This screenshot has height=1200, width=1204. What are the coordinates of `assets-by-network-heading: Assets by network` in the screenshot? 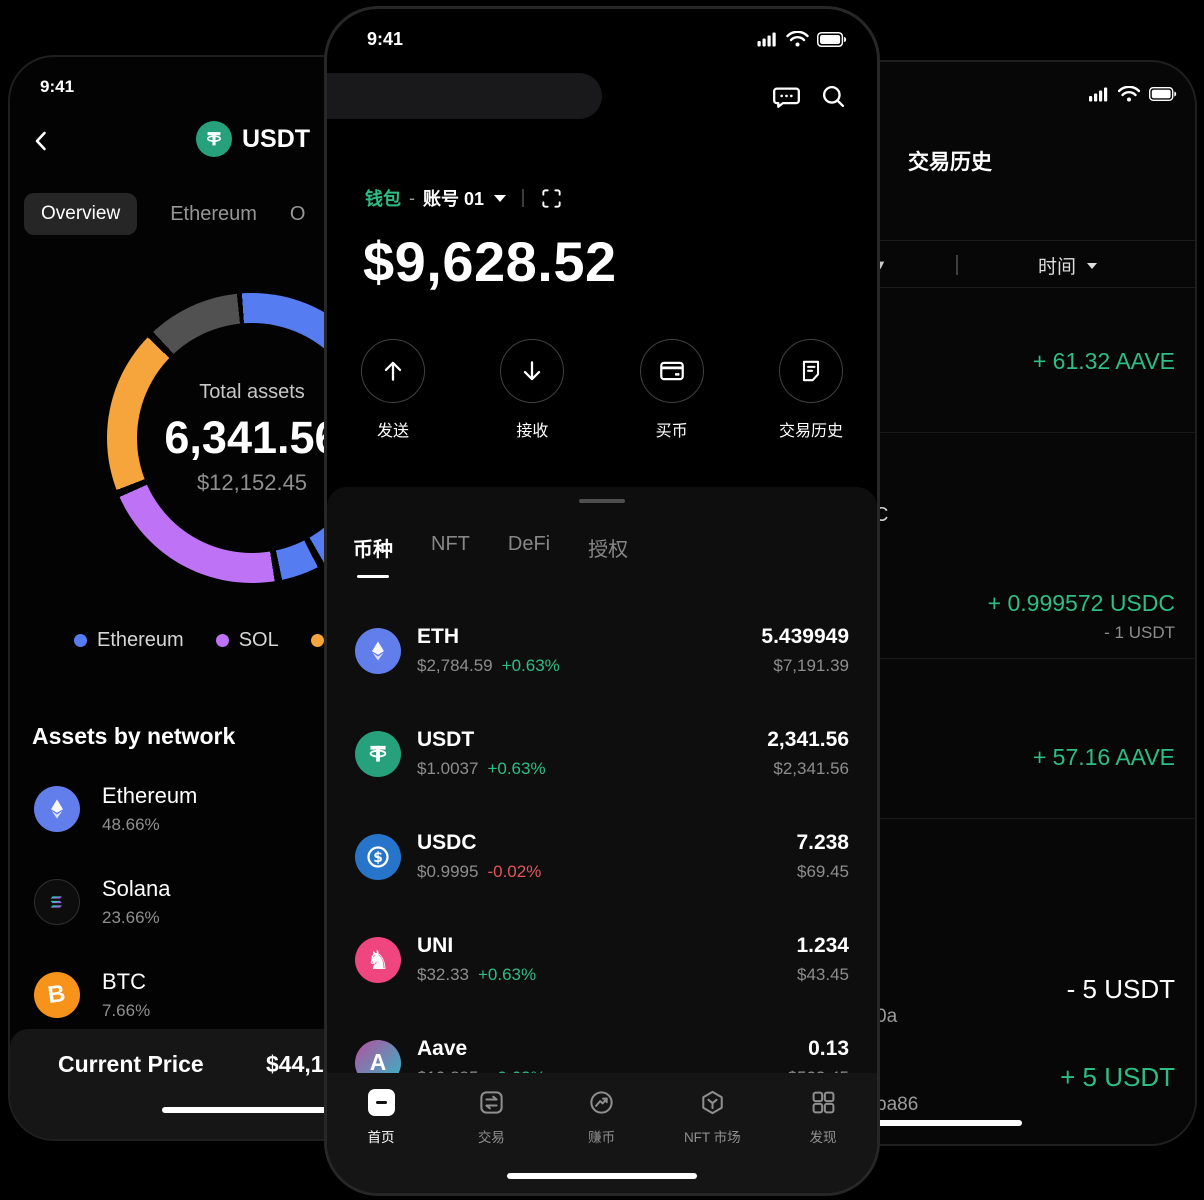 It's located at (134, 736).